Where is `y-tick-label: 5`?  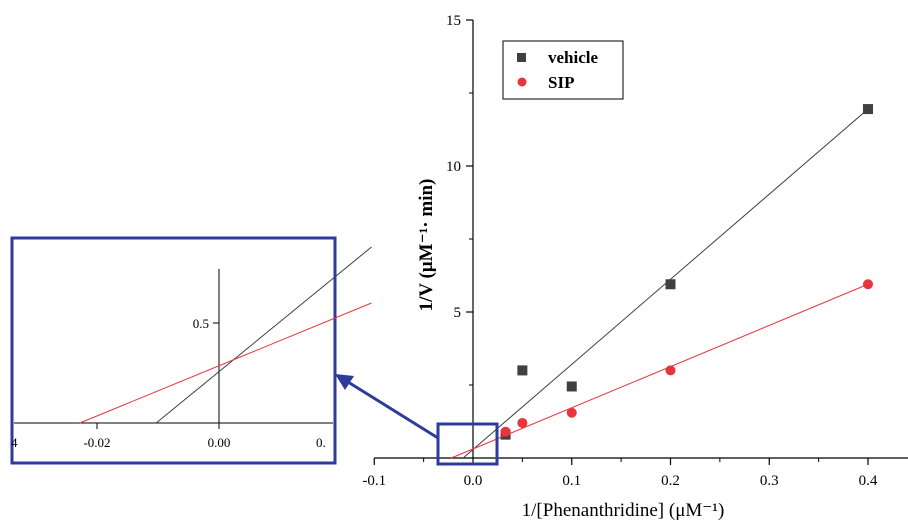 y-tick-label: 5 is located at coordinates (458, 313).